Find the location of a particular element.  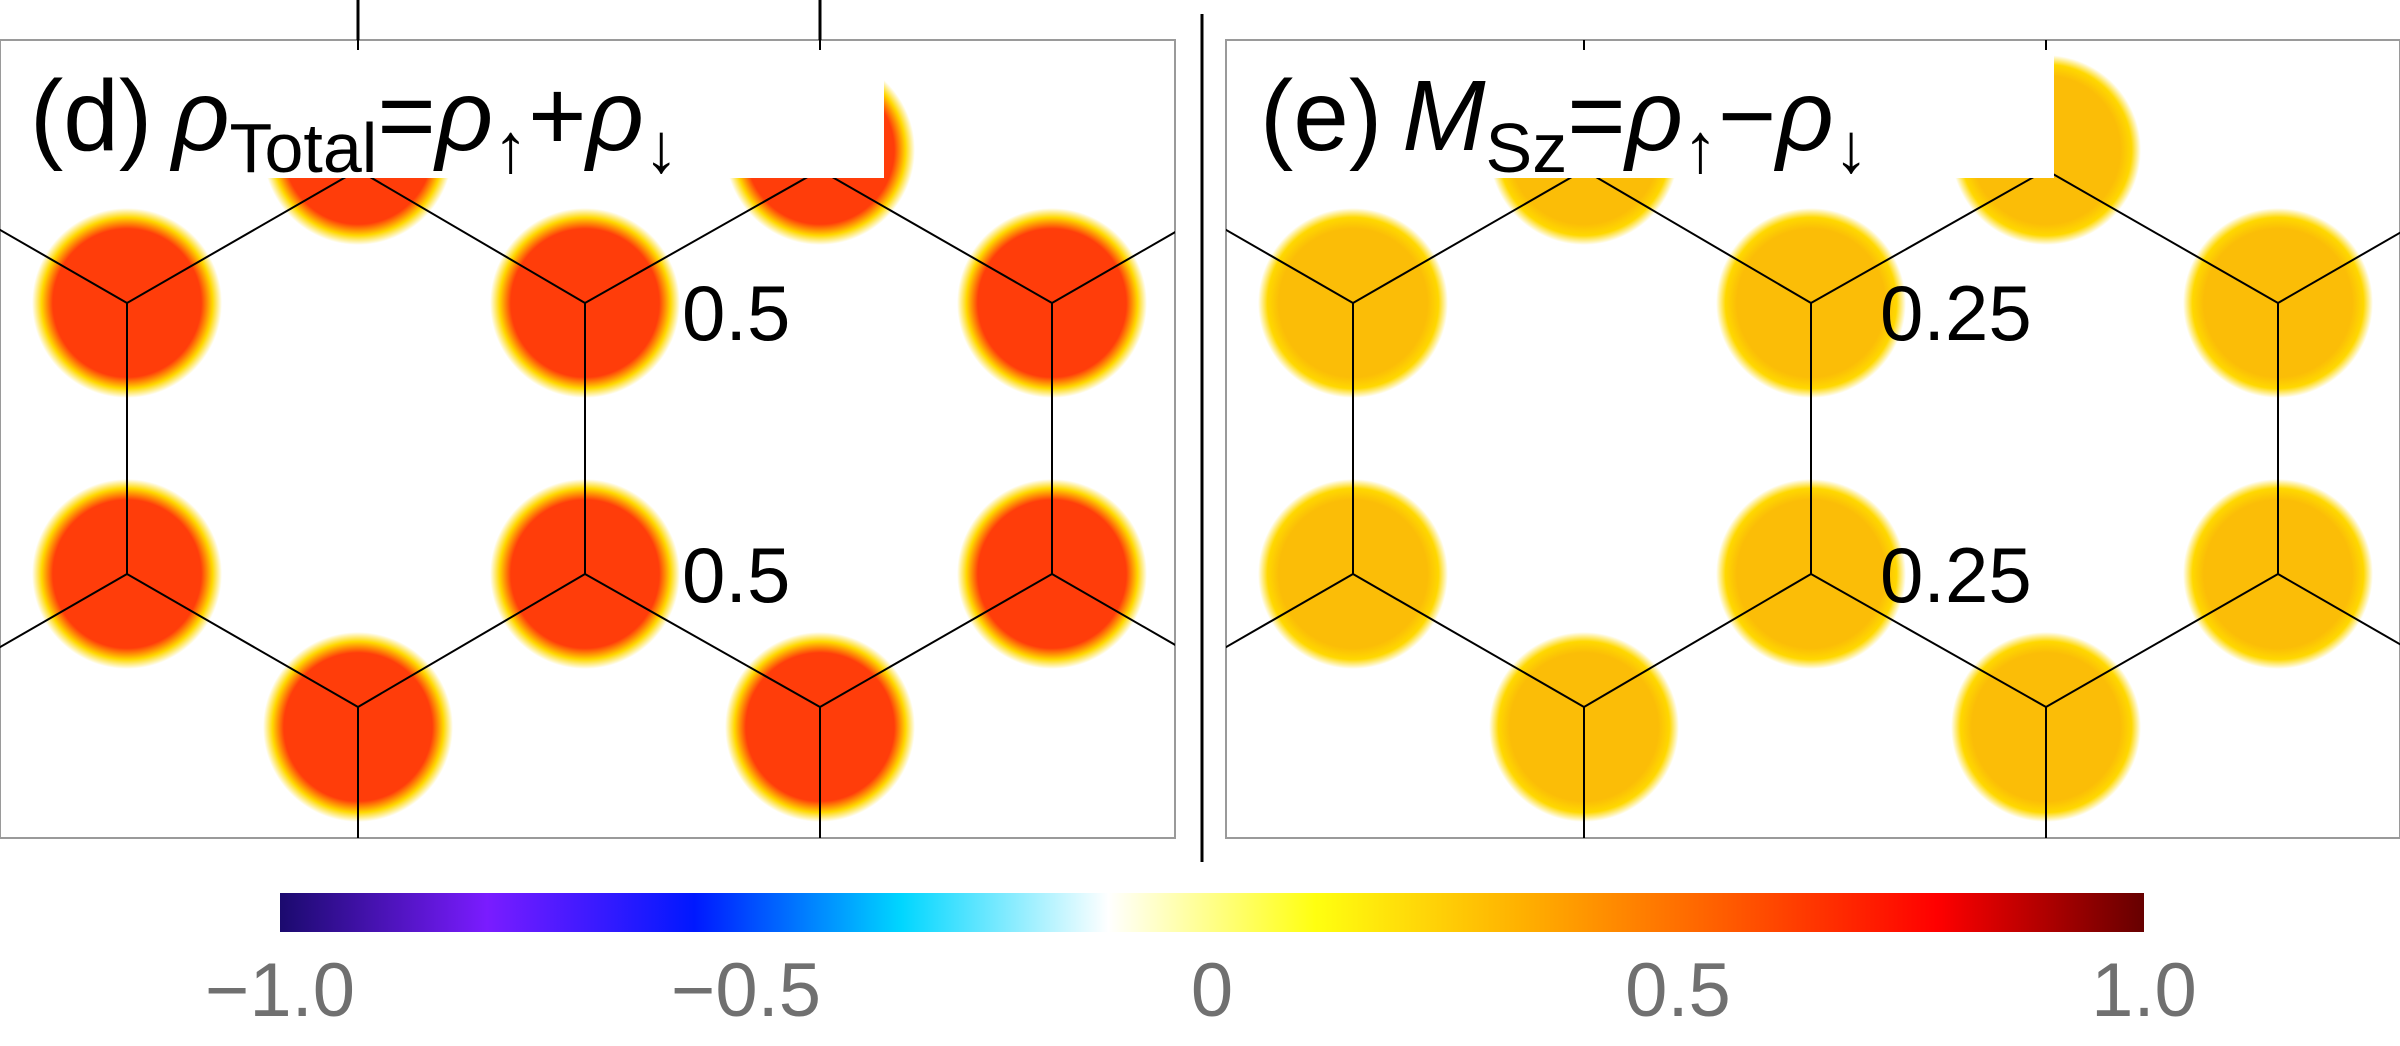

panel-e-title-background is located at coordinates (1645, 114).